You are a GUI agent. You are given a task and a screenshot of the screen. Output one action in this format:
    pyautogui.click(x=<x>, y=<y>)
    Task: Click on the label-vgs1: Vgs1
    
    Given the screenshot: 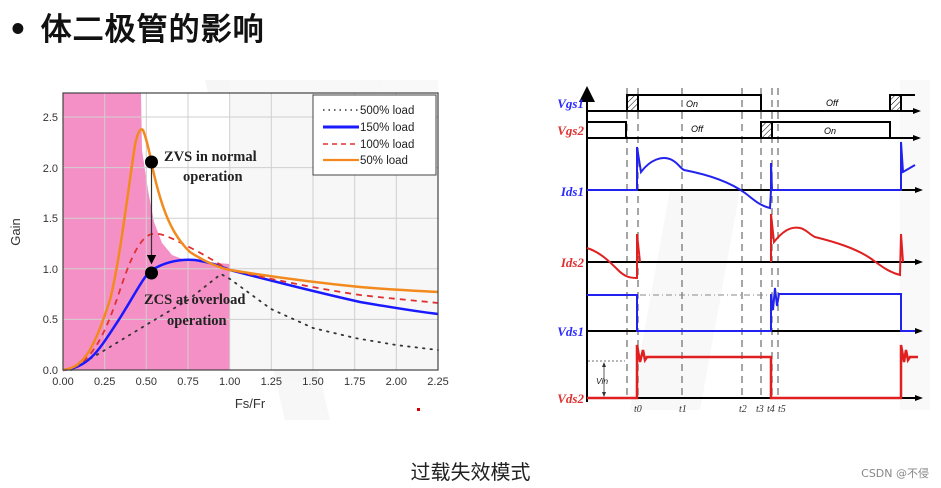 What is the action you would take?
    pyautogui.click(x=570, y=103)
    